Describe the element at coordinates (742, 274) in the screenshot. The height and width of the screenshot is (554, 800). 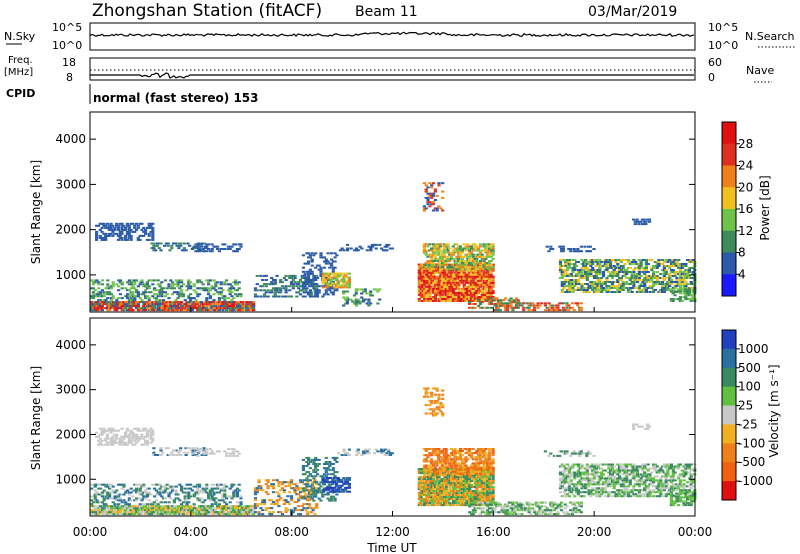
I see `colorbar-tick-label: 4` at that location.